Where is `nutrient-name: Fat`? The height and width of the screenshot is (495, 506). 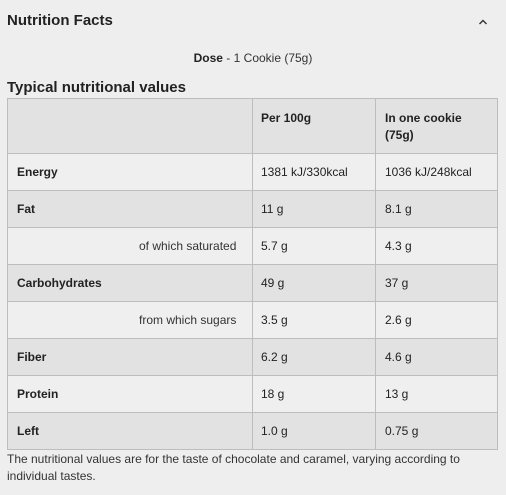 nutrient-name: Fat is located at coordinates (130, 209).